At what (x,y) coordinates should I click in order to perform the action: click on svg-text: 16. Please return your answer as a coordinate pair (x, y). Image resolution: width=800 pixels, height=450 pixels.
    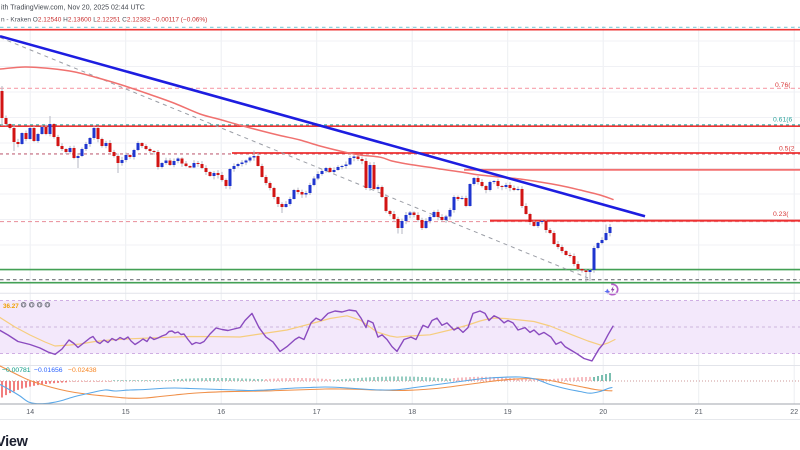
    Looking at the image, I should click on (221, 412).